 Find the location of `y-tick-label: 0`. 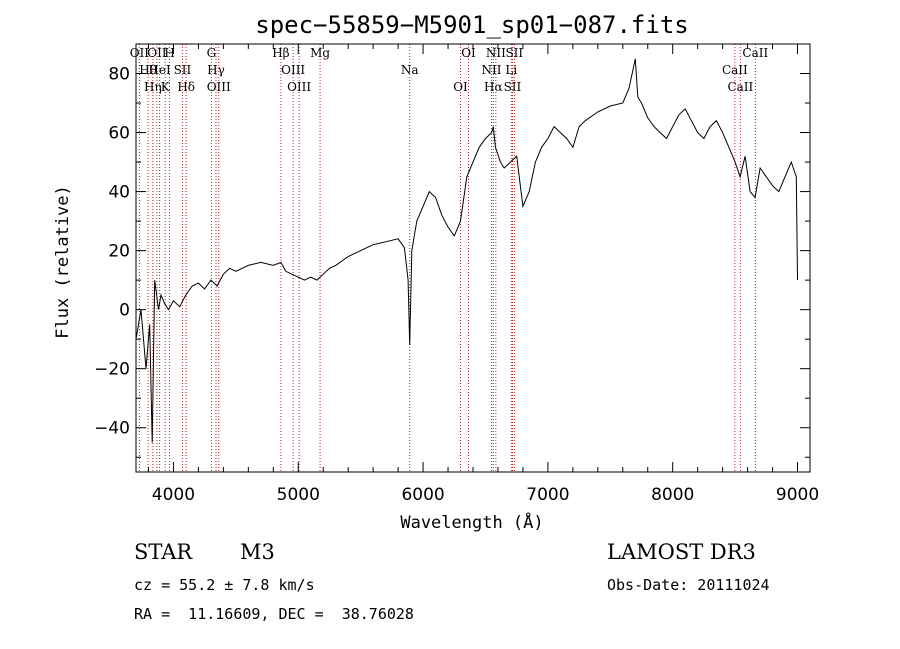

y-tick-label: 0 is located at coordinates (124, 311).